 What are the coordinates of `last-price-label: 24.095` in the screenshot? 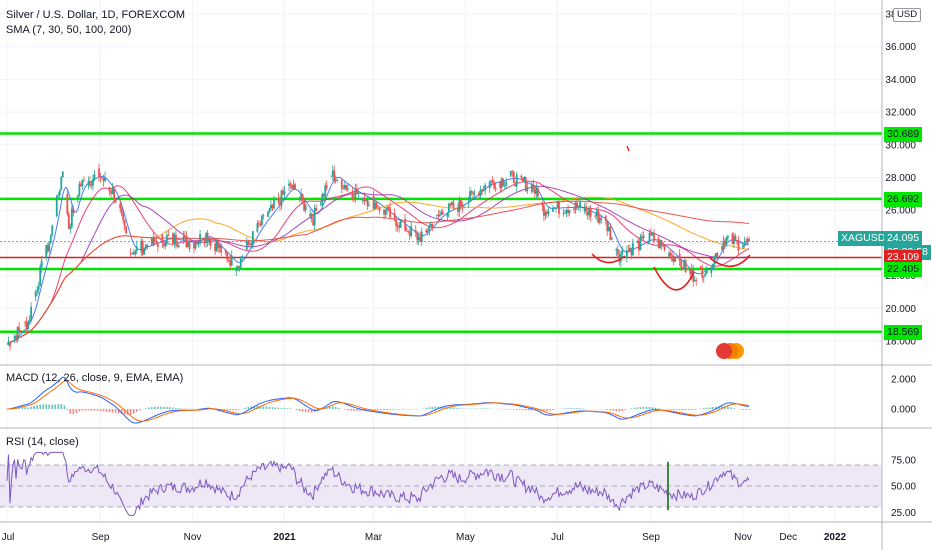 It's located at (903, 238).